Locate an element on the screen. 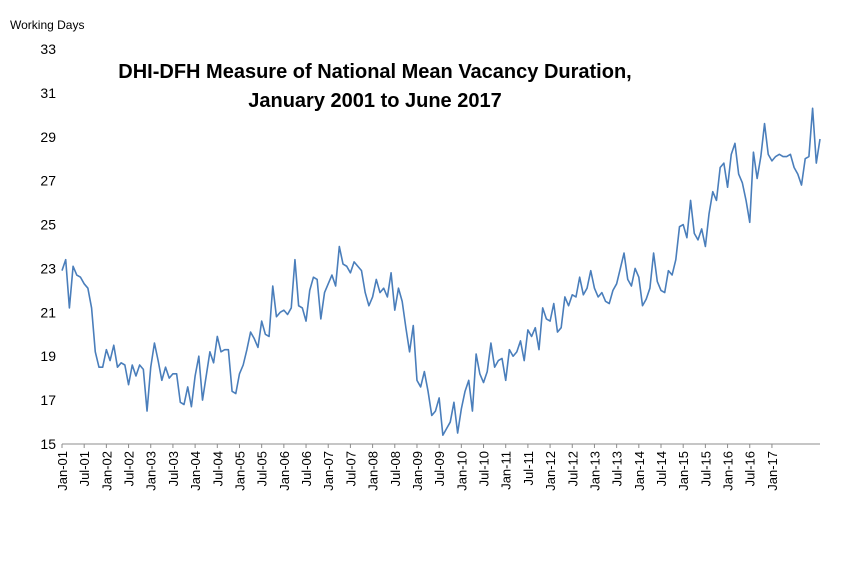 The image size is (844, 574). x-tick-label: Jul-14 is located at coordinates (661, 468).